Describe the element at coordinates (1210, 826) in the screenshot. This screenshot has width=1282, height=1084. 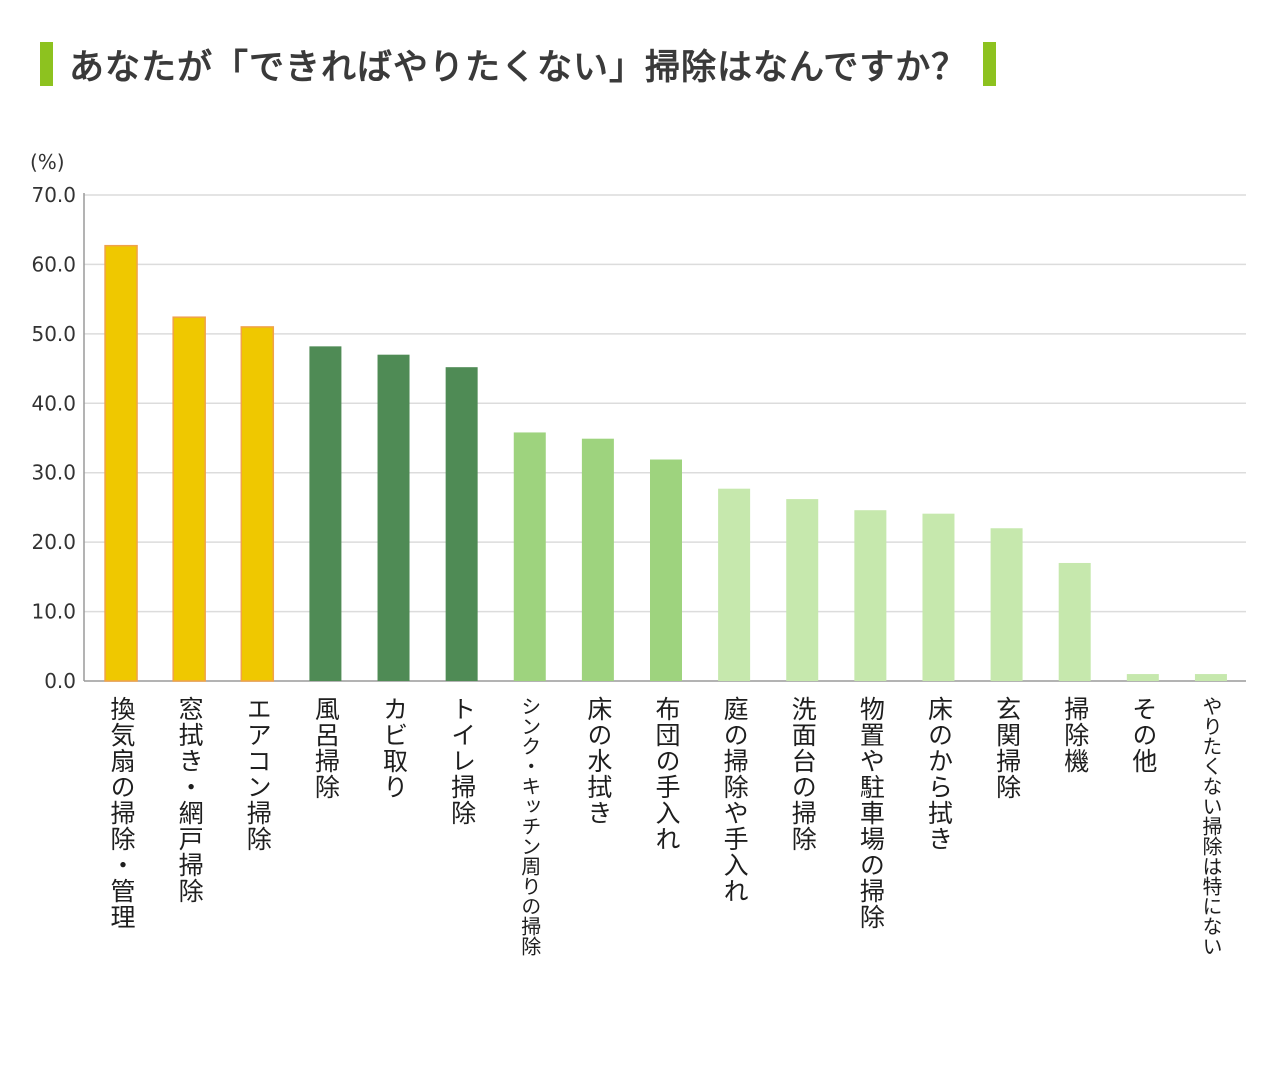
I see `category-label-17: やりたくない掃除は特にない` at that location.